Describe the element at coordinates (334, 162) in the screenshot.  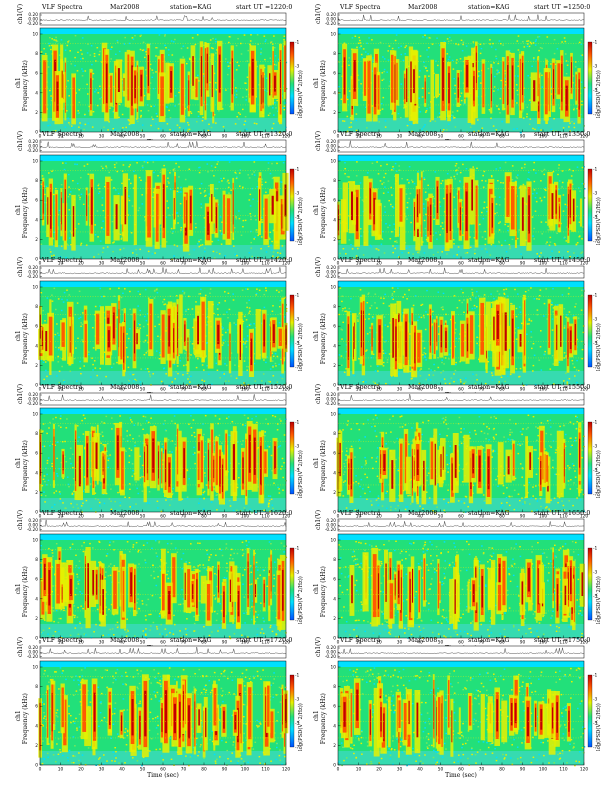
I see `frequency-tick-label: 10` at that location.